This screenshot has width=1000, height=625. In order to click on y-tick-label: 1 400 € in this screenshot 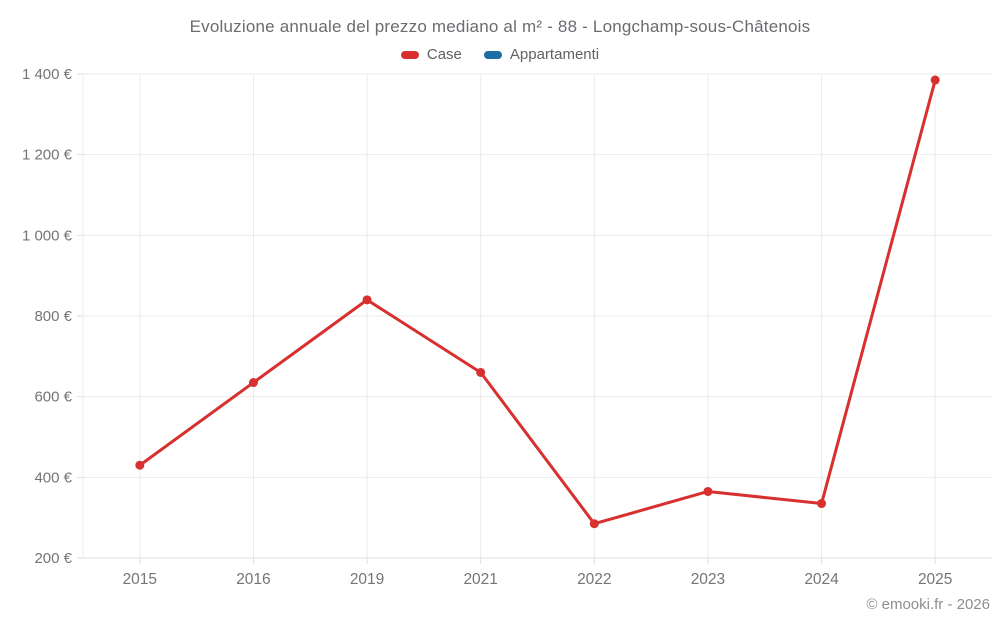, I will do `click(47, 74)`.